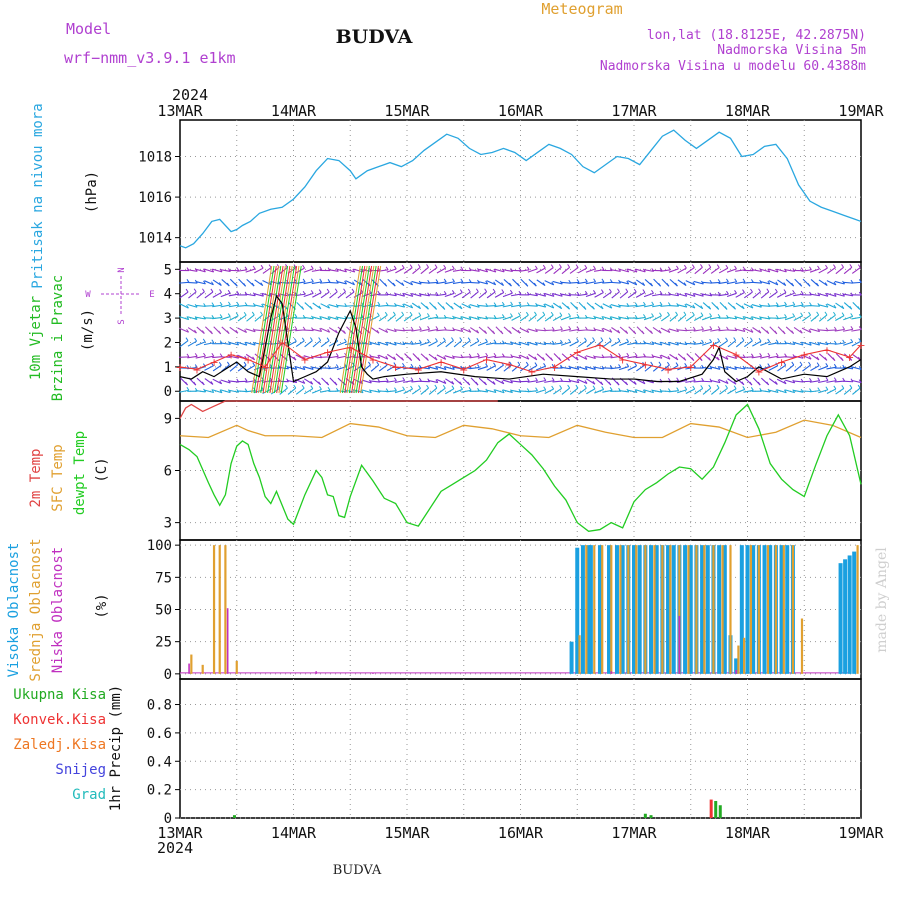 This screenshot has height=900, width=900. What do you see at coordinates (521, 833) in the screenshot?
I see `time-tick-label: 16MAR` at bounding box center [521, 833].